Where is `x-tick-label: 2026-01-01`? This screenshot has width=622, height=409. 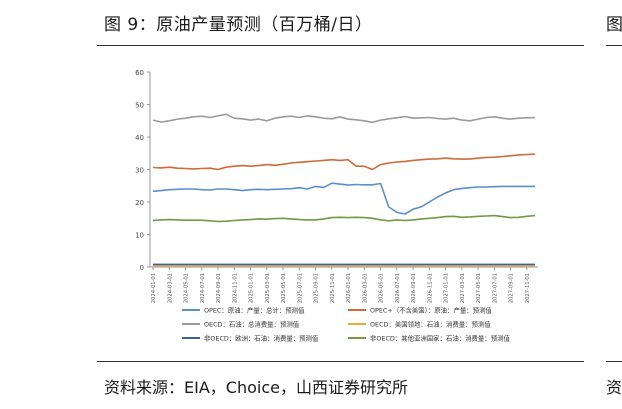
x-tick-label: 2026-01-01 is located at coordinates (349, 288).